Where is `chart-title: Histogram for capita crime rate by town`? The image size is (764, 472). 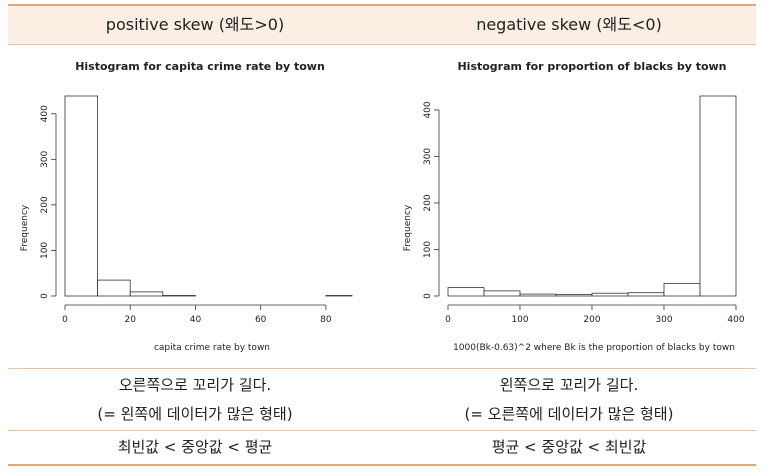
chart-title: Histogram for capita crime rate by town is located at coordinates (200, 66).